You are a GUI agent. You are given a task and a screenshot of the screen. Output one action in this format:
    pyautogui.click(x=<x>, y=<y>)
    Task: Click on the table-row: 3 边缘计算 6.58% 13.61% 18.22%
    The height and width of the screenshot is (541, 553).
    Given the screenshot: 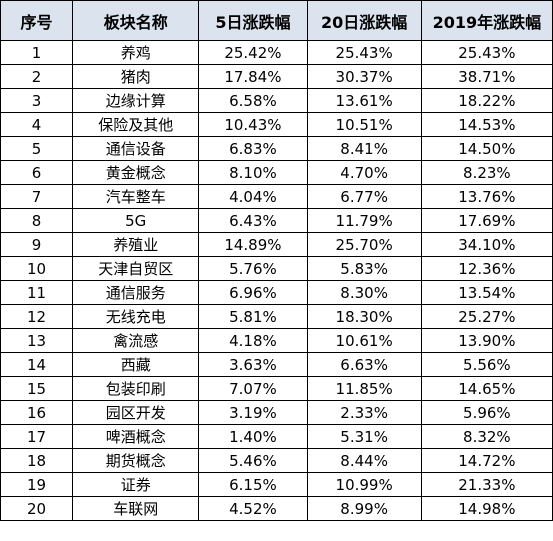 What is the action you would take?
    pyautogui.click(x=276, y=100)
    